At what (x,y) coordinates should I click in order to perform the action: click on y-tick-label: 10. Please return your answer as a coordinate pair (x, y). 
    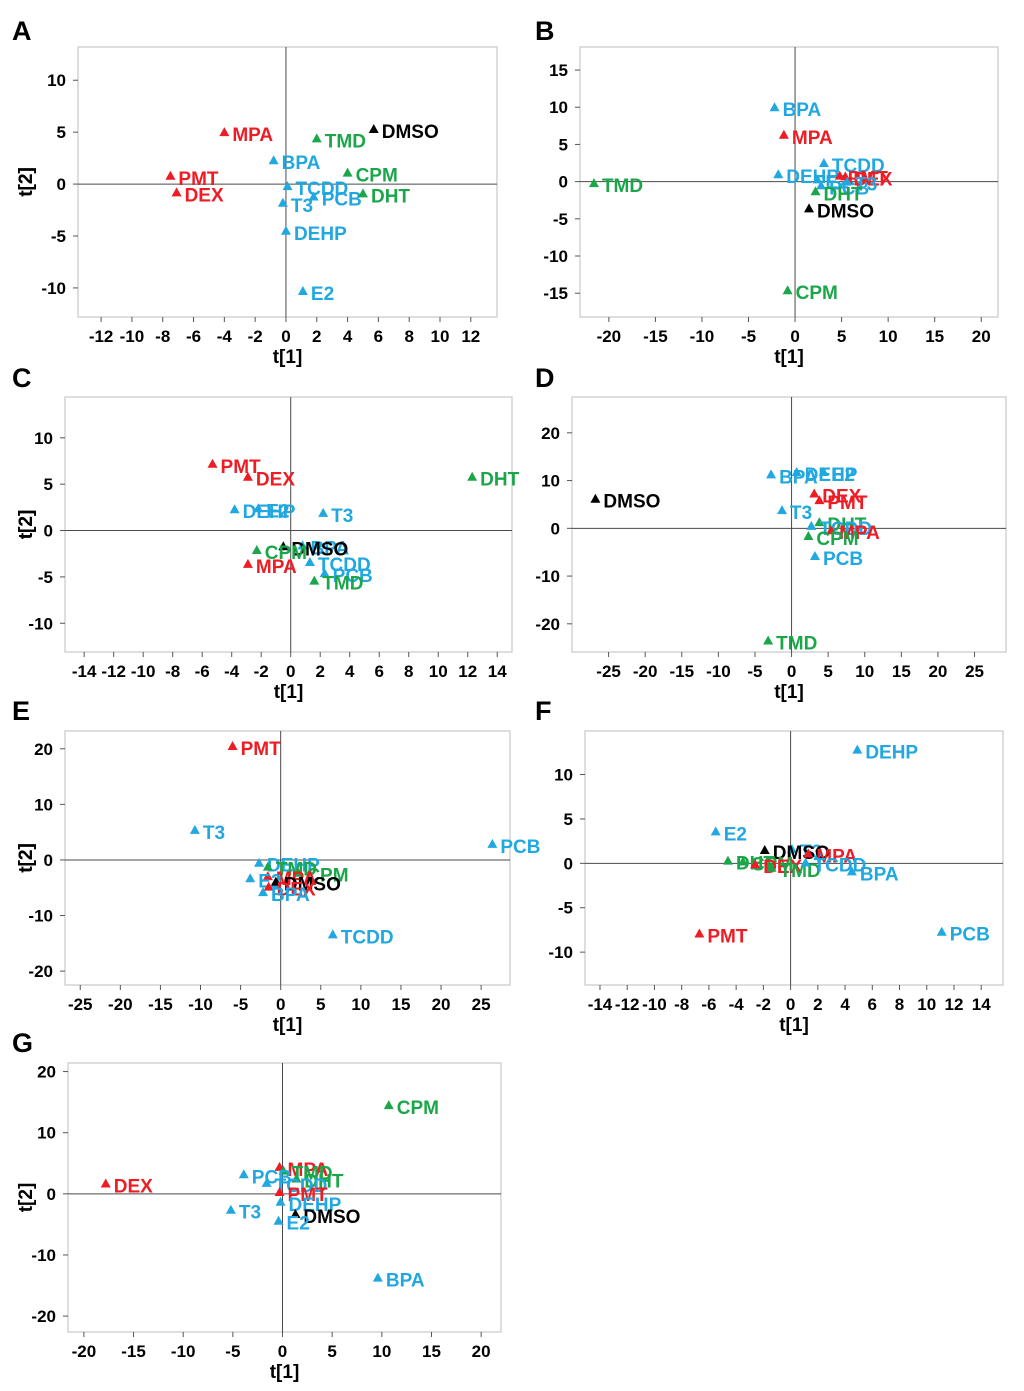
    Looking at the image, I should click on (46, 1133).